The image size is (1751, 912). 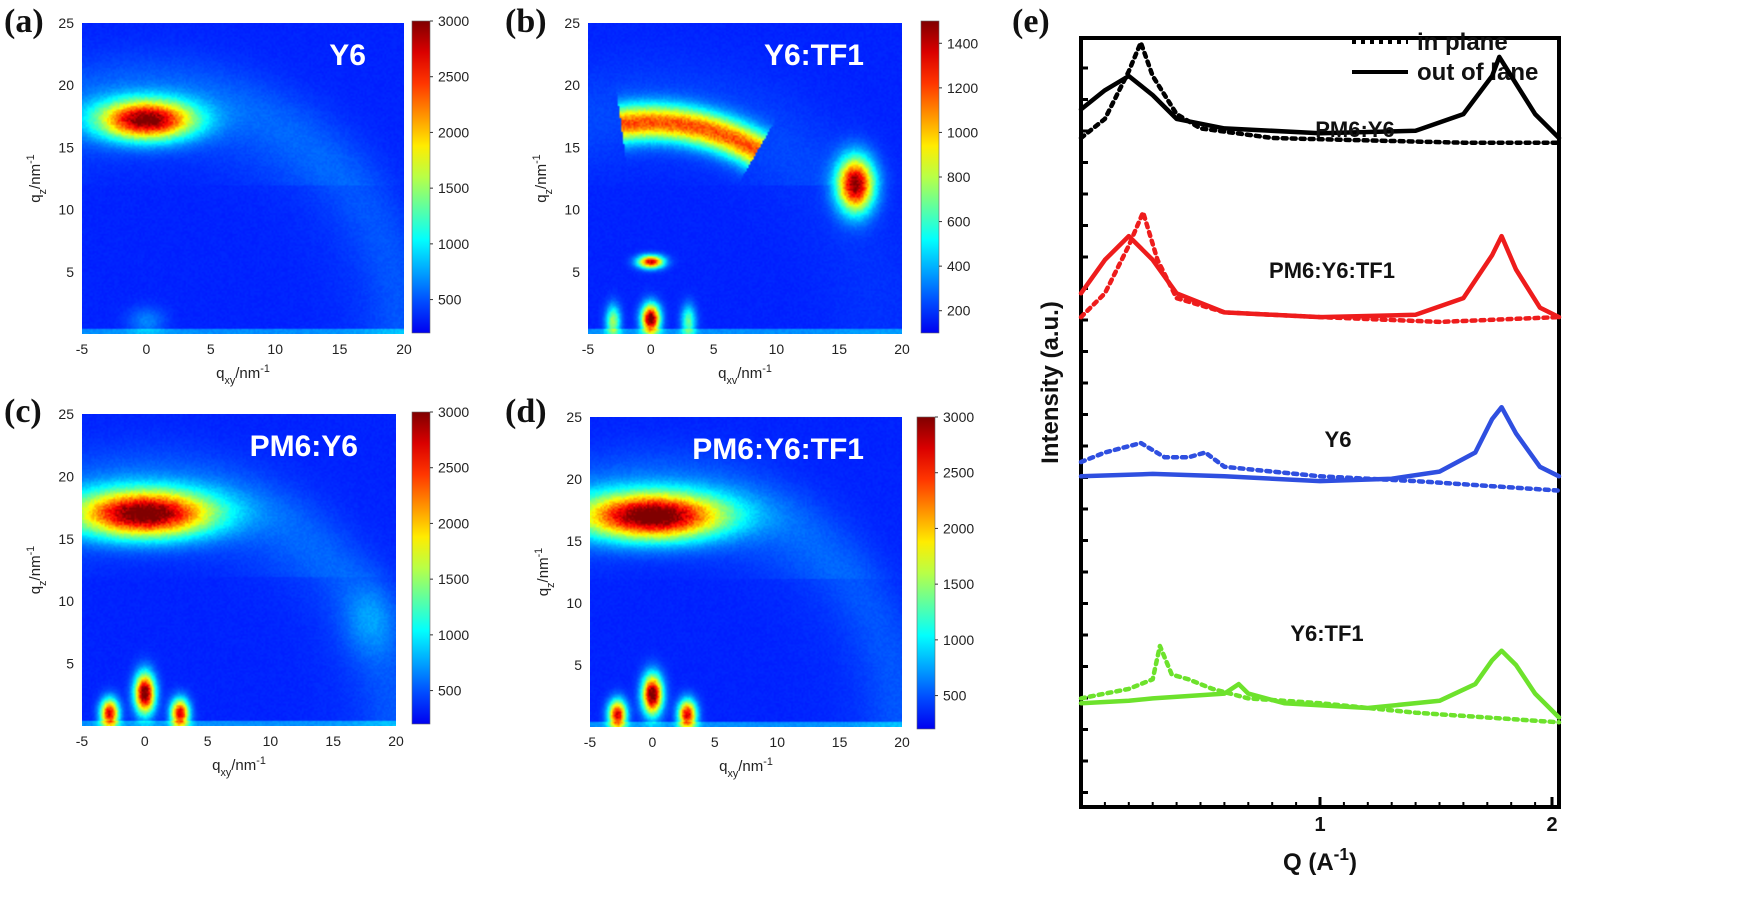 What do you see at coordinates (962, 43) in the screenshot?
I see `colorbar-tick-label: 1400` at bounding box center [962, 43].